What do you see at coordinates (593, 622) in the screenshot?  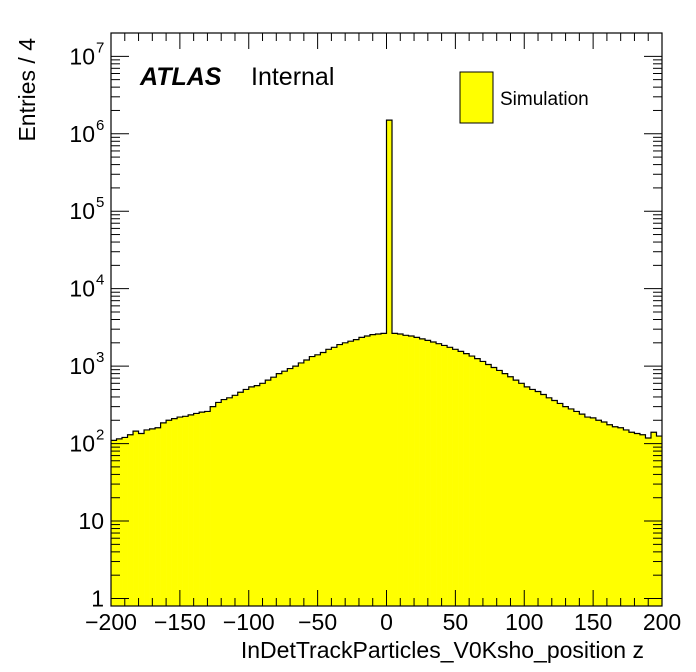 I see `x-tick-label: 150` at bounding box center [593, 622].